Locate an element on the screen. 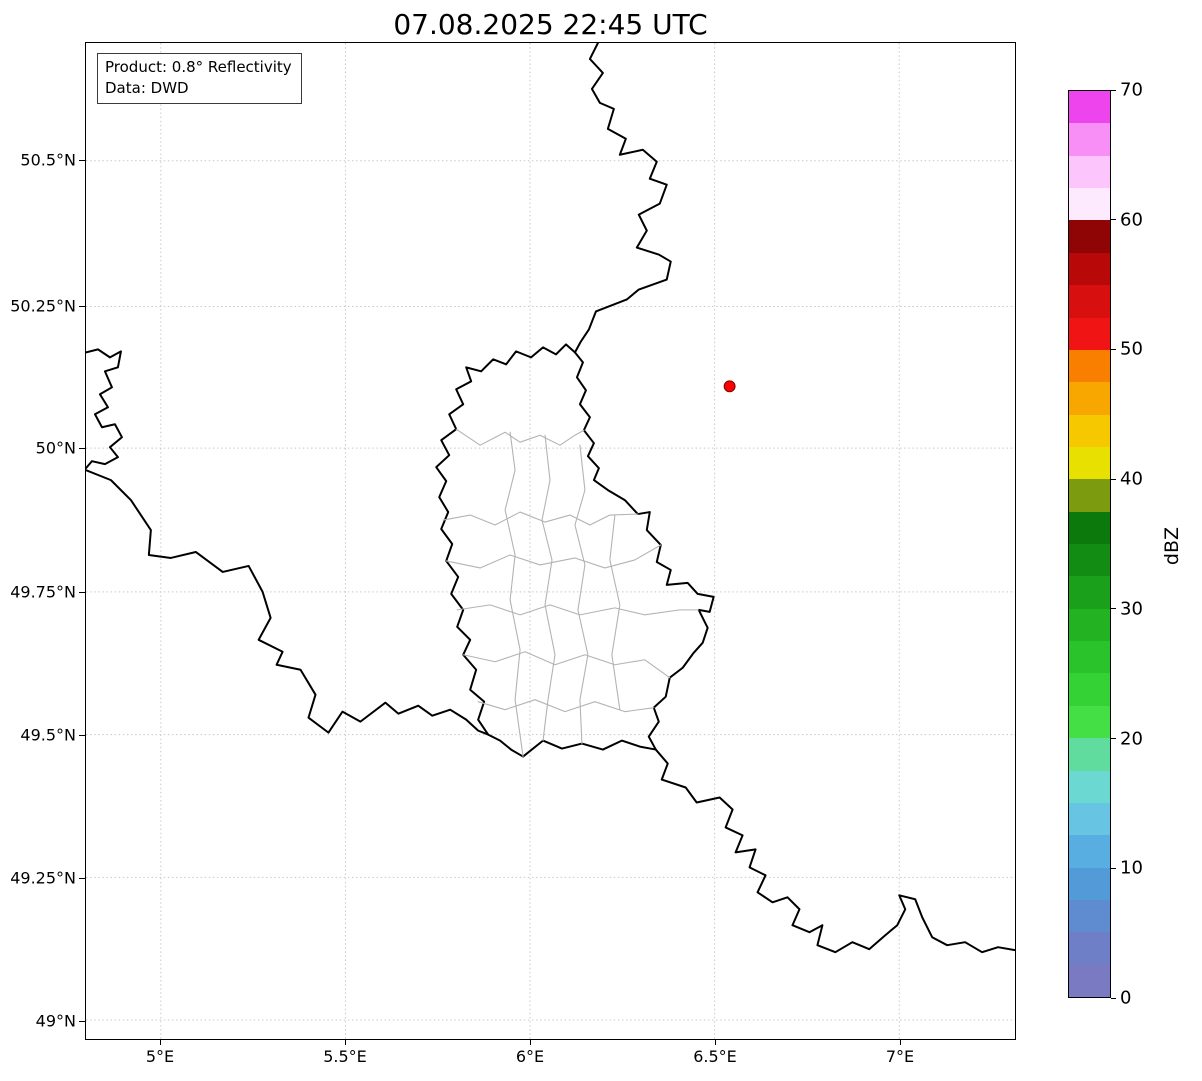 This screenshot has height=1081, width=1202. y-axis-tick-label: 49°N is located at coordinates (55, 1021).